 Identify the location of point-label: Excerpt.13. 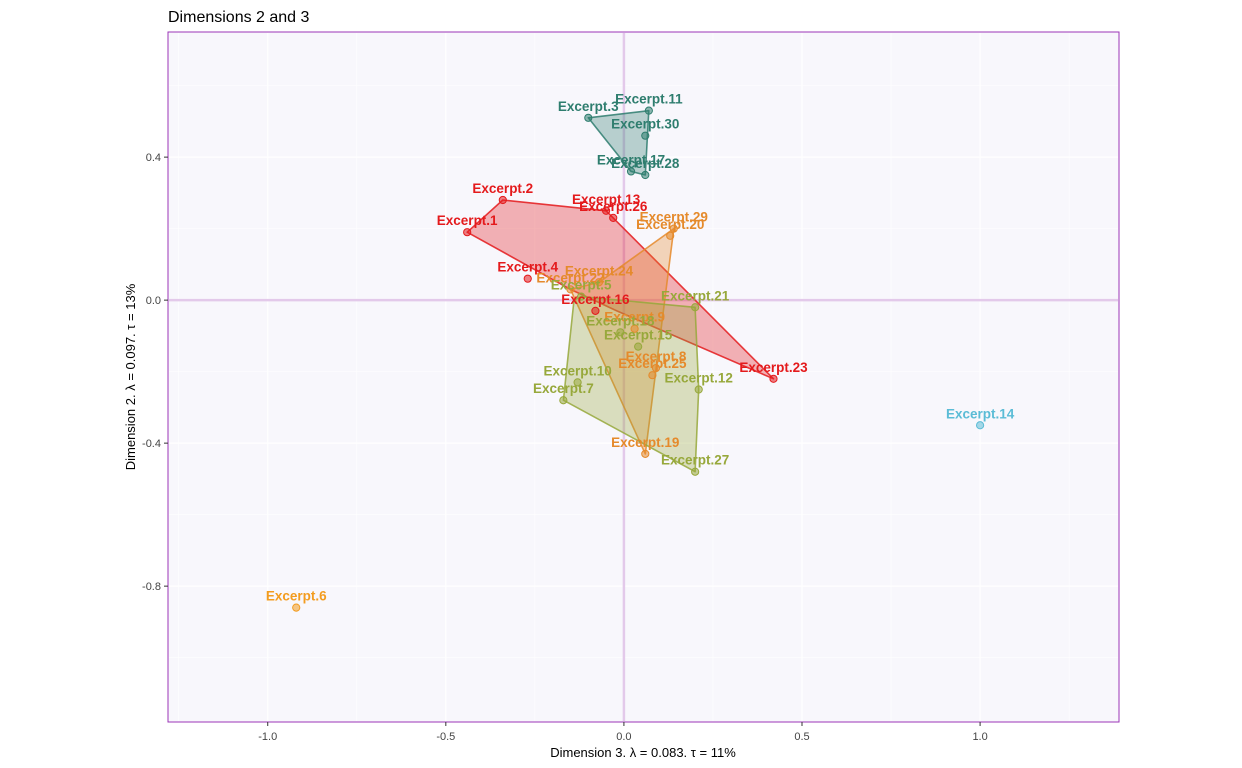
(606, 199).